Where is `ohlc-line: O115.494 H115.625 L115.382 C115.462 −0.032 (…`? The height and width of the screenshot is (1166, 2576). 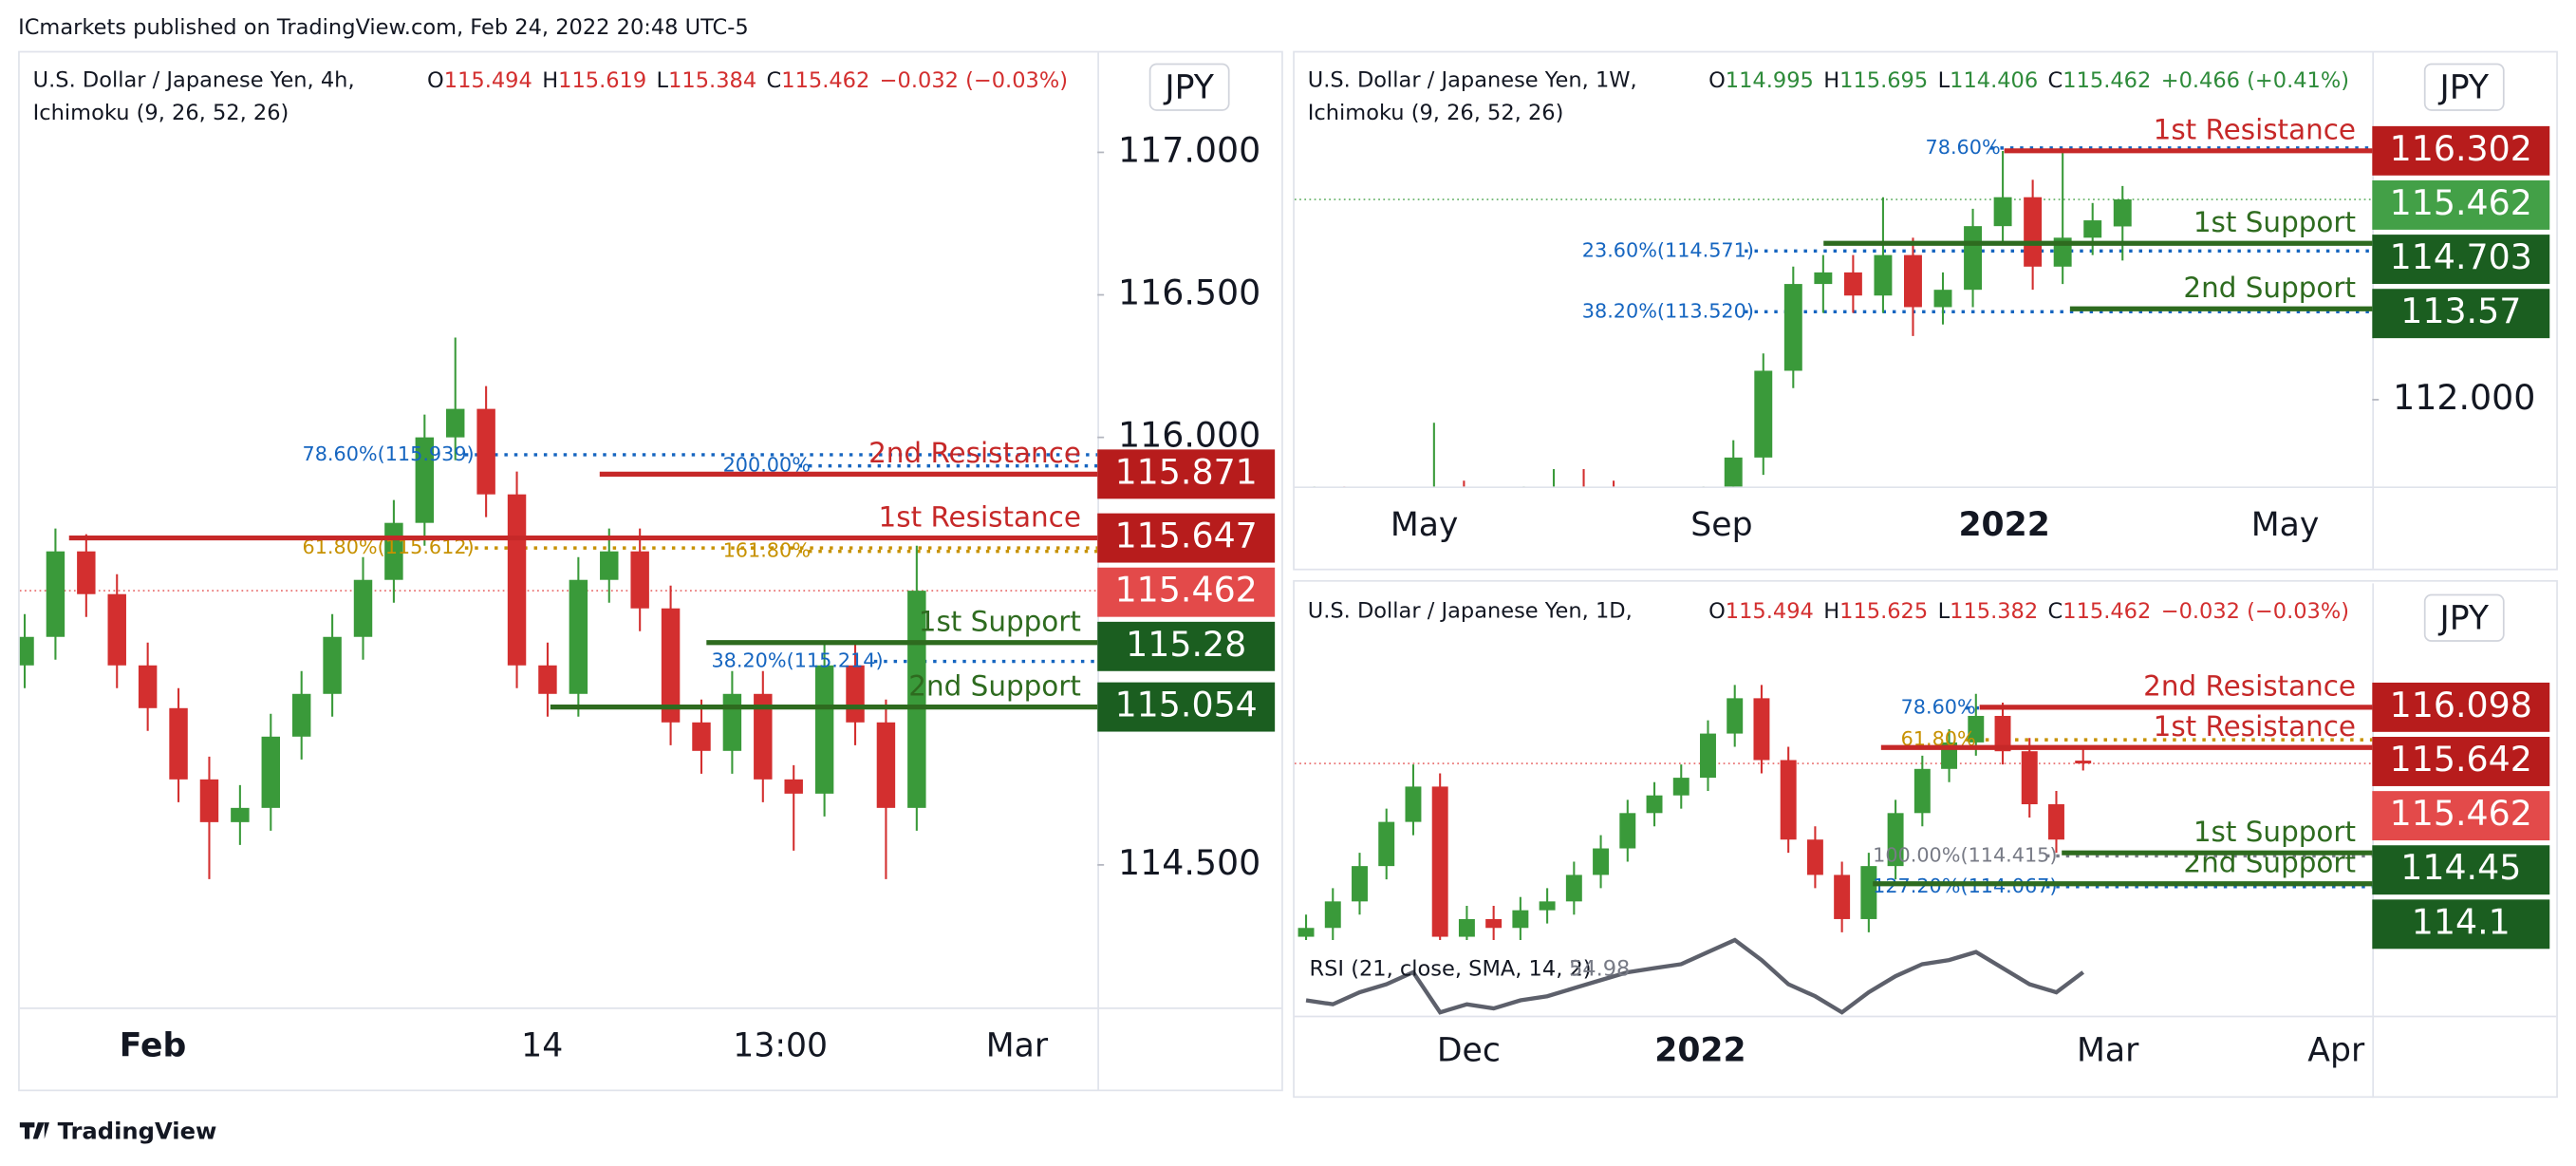
ohlc-line: O115.494 H115.625 L115.382 C115.462 −0.032 (… is located at coordinates (2029, 610).